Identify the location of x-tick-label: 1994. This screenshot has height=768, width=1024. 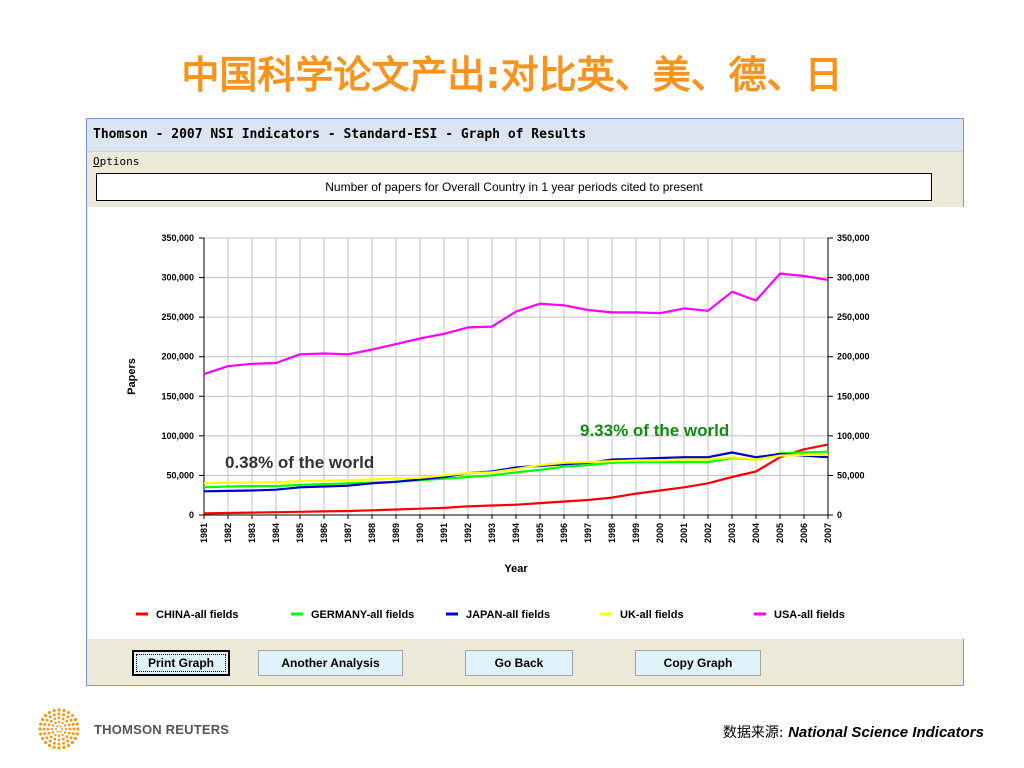
(516, 533).